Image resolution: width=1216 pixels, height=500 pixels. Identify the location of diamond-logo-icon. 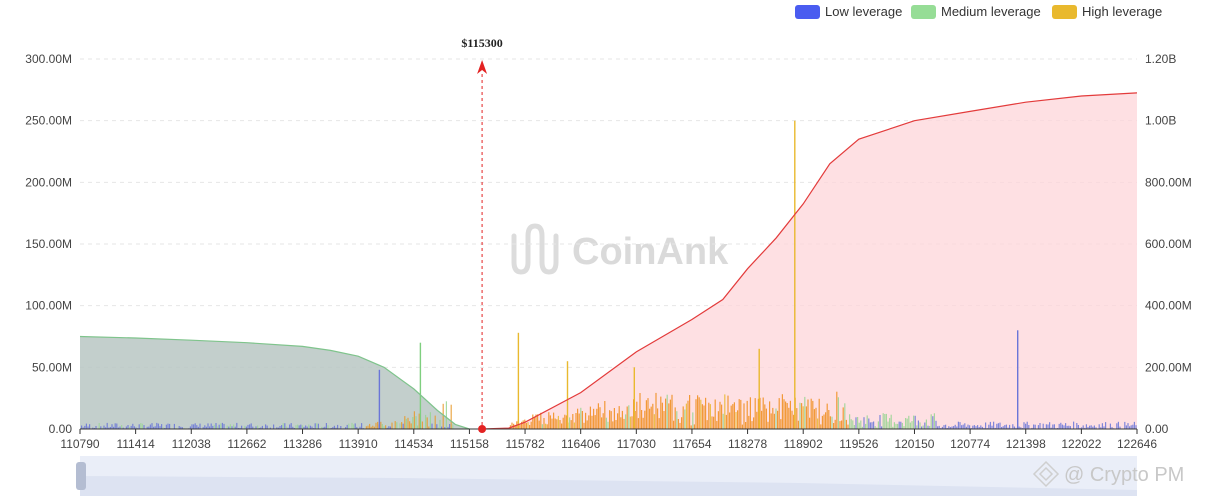
(1046, 474).